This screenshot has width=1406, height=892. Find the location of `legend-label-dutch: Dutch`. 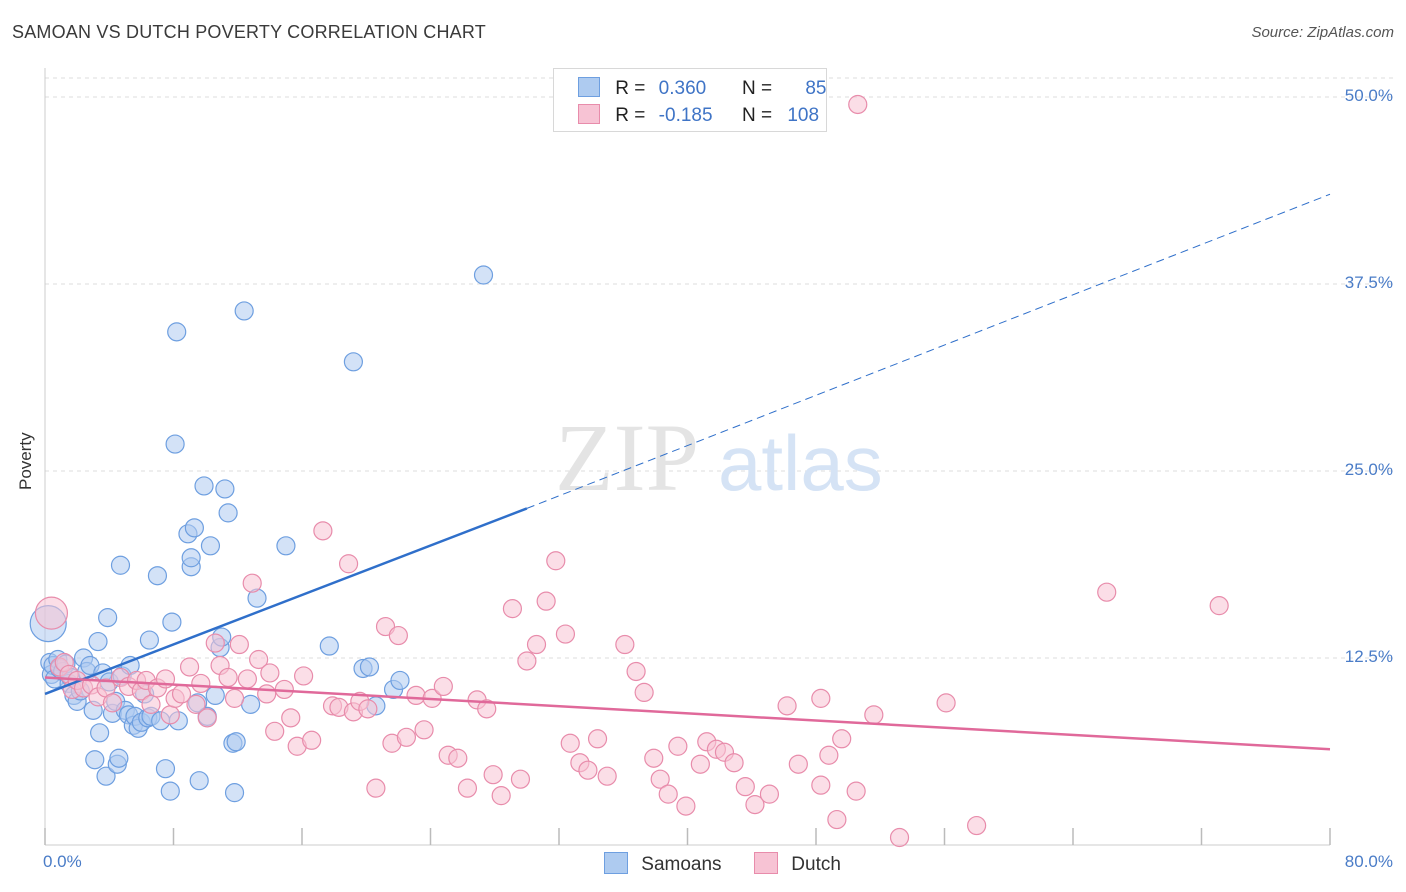

legend-label-dutch: Dutch is located at coordinates (816, 864).